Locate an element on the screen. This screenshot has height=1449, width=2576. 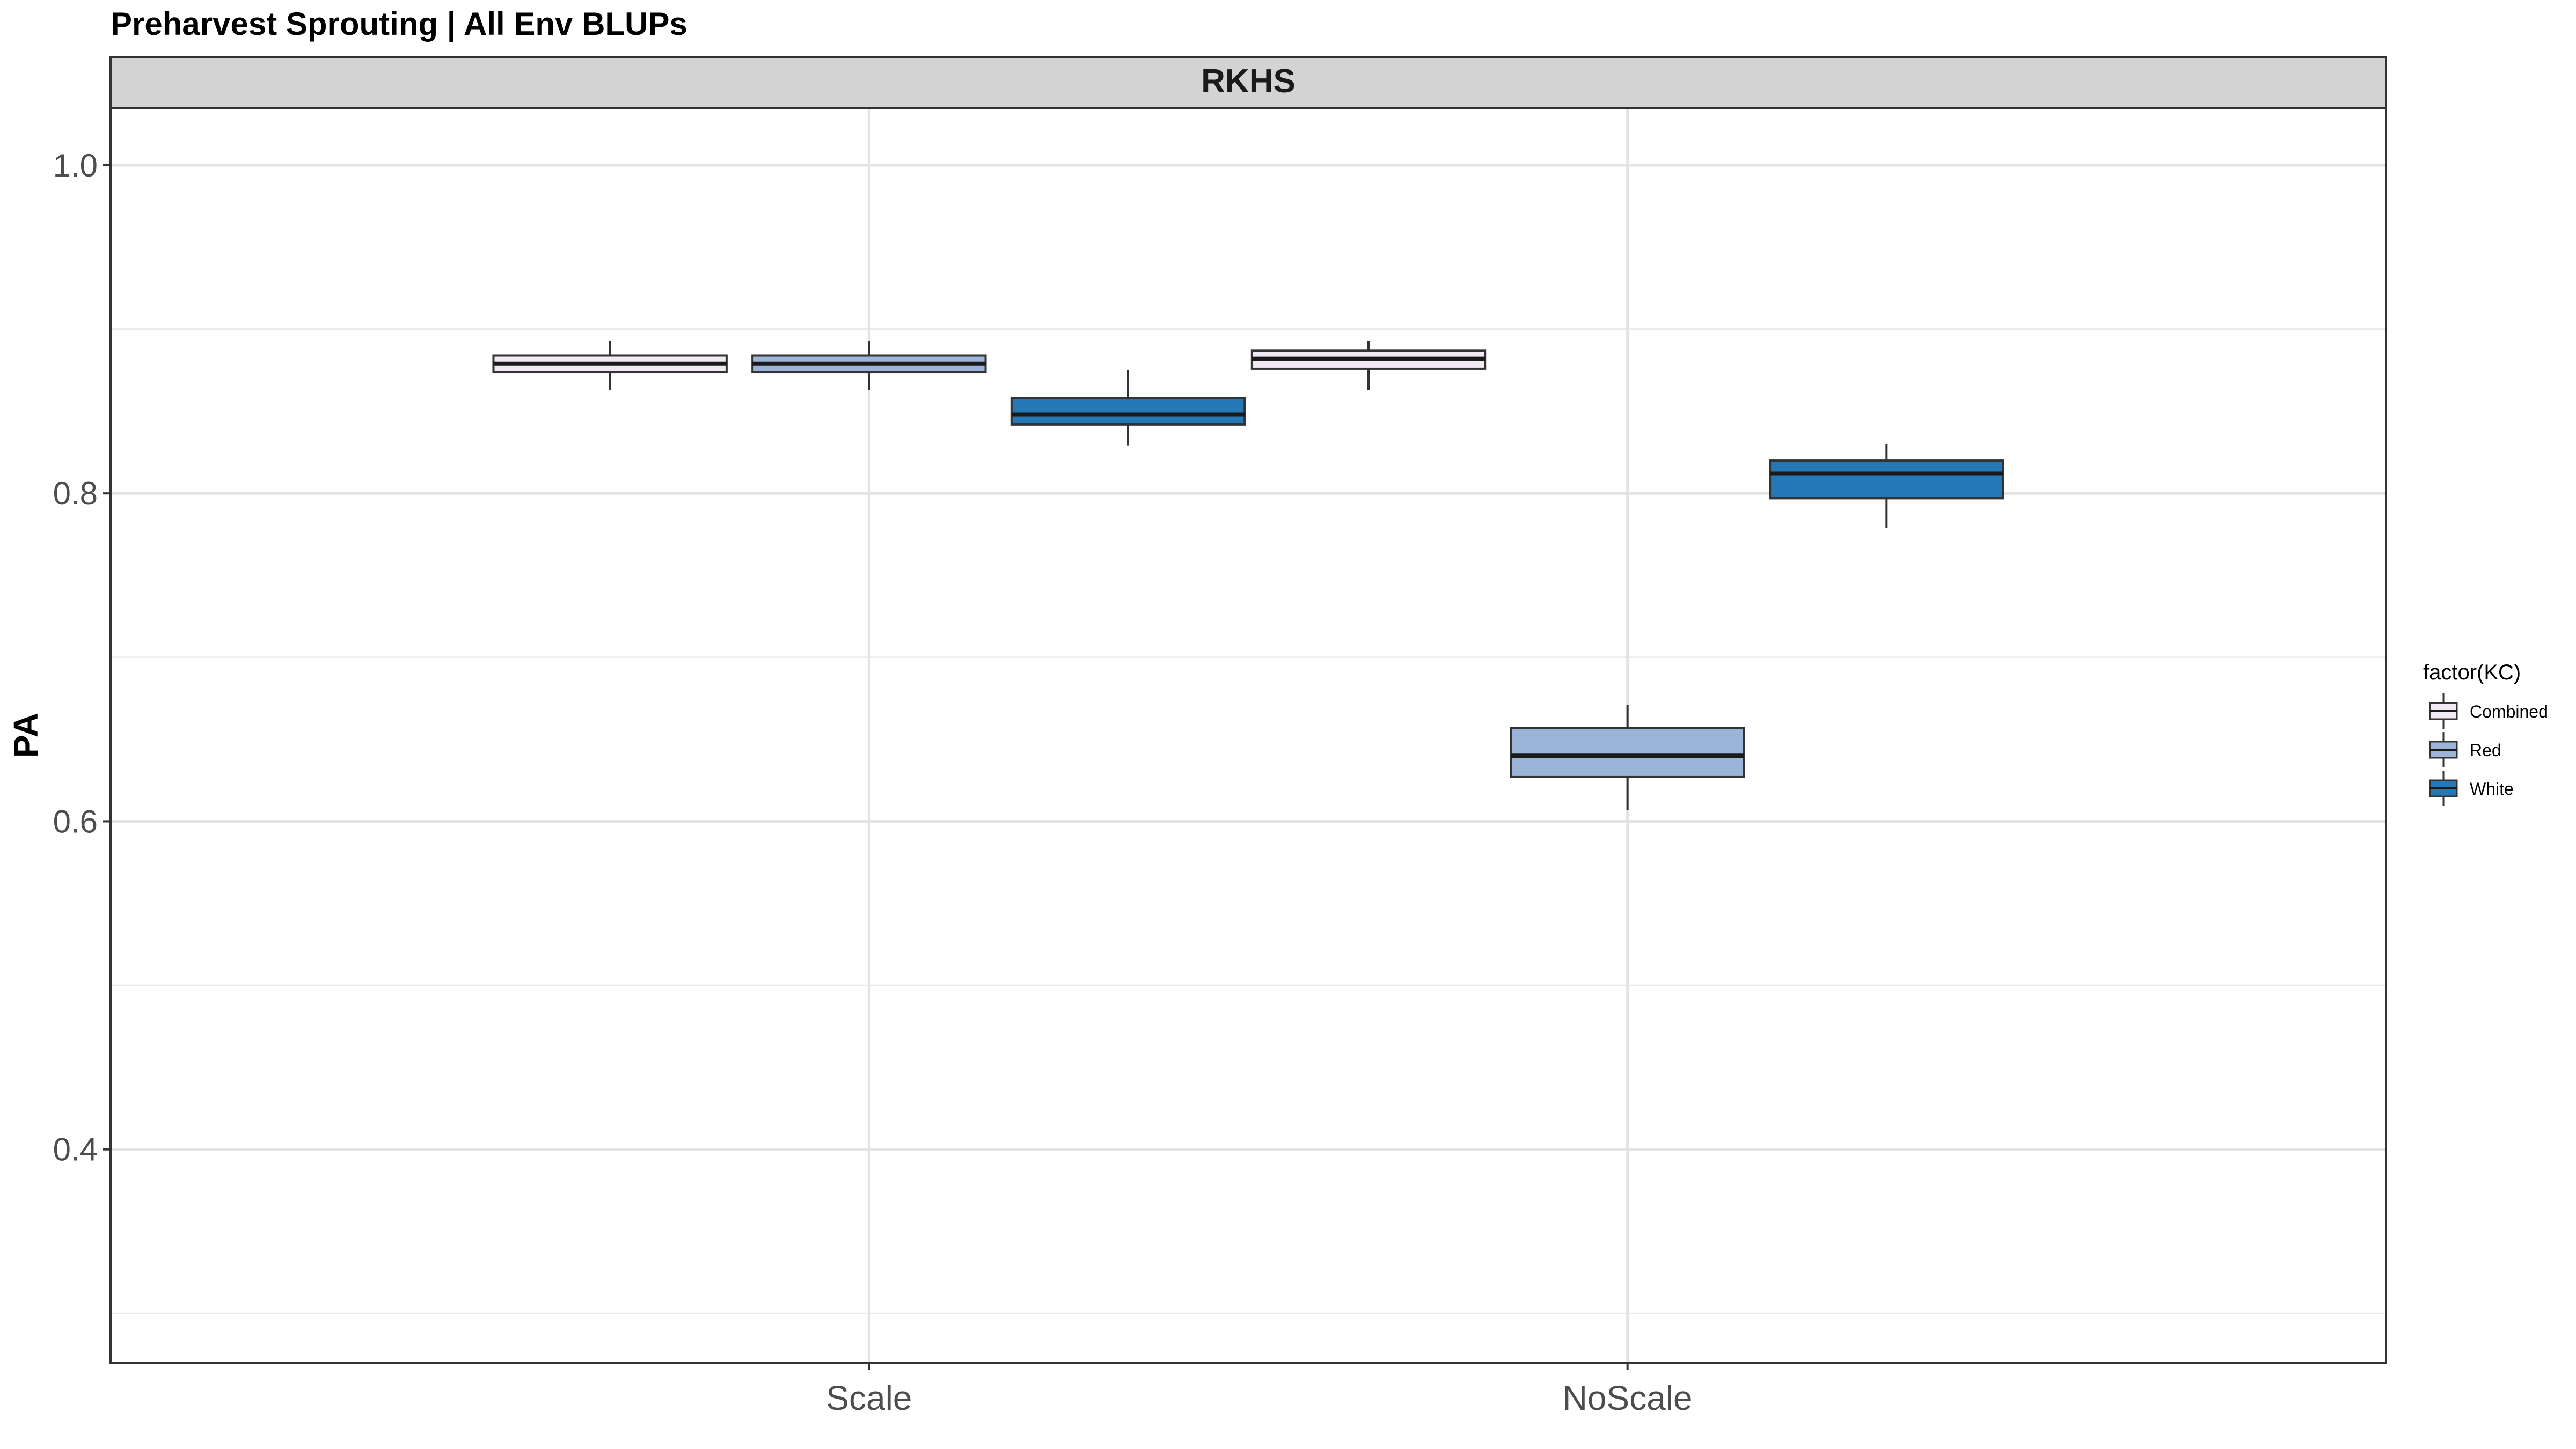
x-tick-label: NoScale is located at coordinates (1628, 1398).